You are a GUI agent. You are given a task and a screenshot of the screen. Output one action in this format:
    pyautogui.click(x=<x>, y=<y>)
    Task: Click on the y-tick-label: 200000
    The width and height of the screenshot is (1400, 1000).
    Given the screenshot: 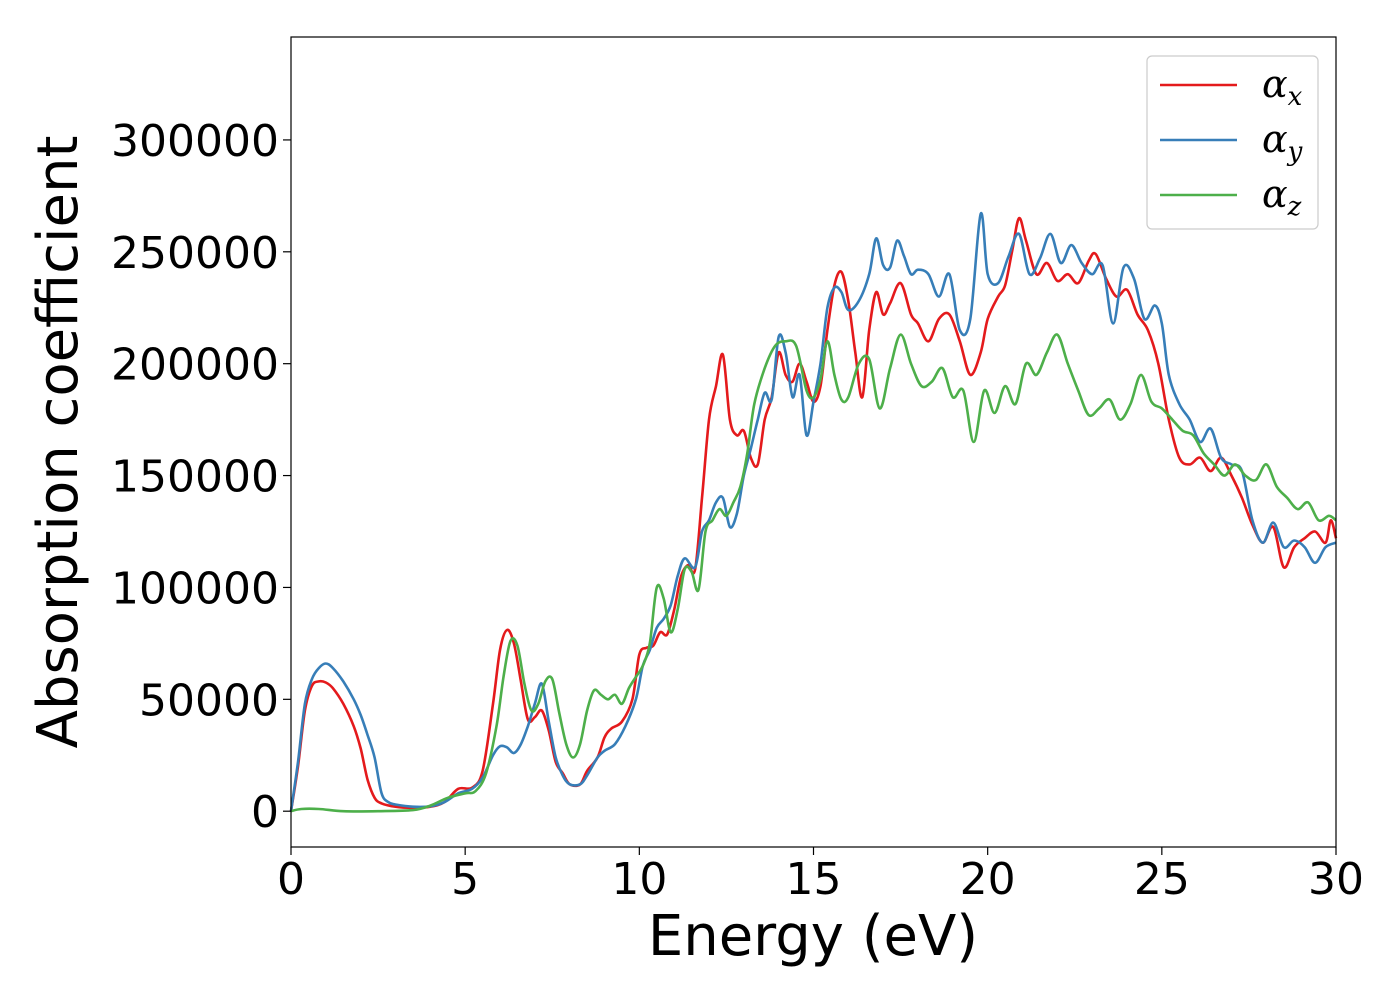 What is the action you would take?
    pyautogui.click(x=195, y=365)
    